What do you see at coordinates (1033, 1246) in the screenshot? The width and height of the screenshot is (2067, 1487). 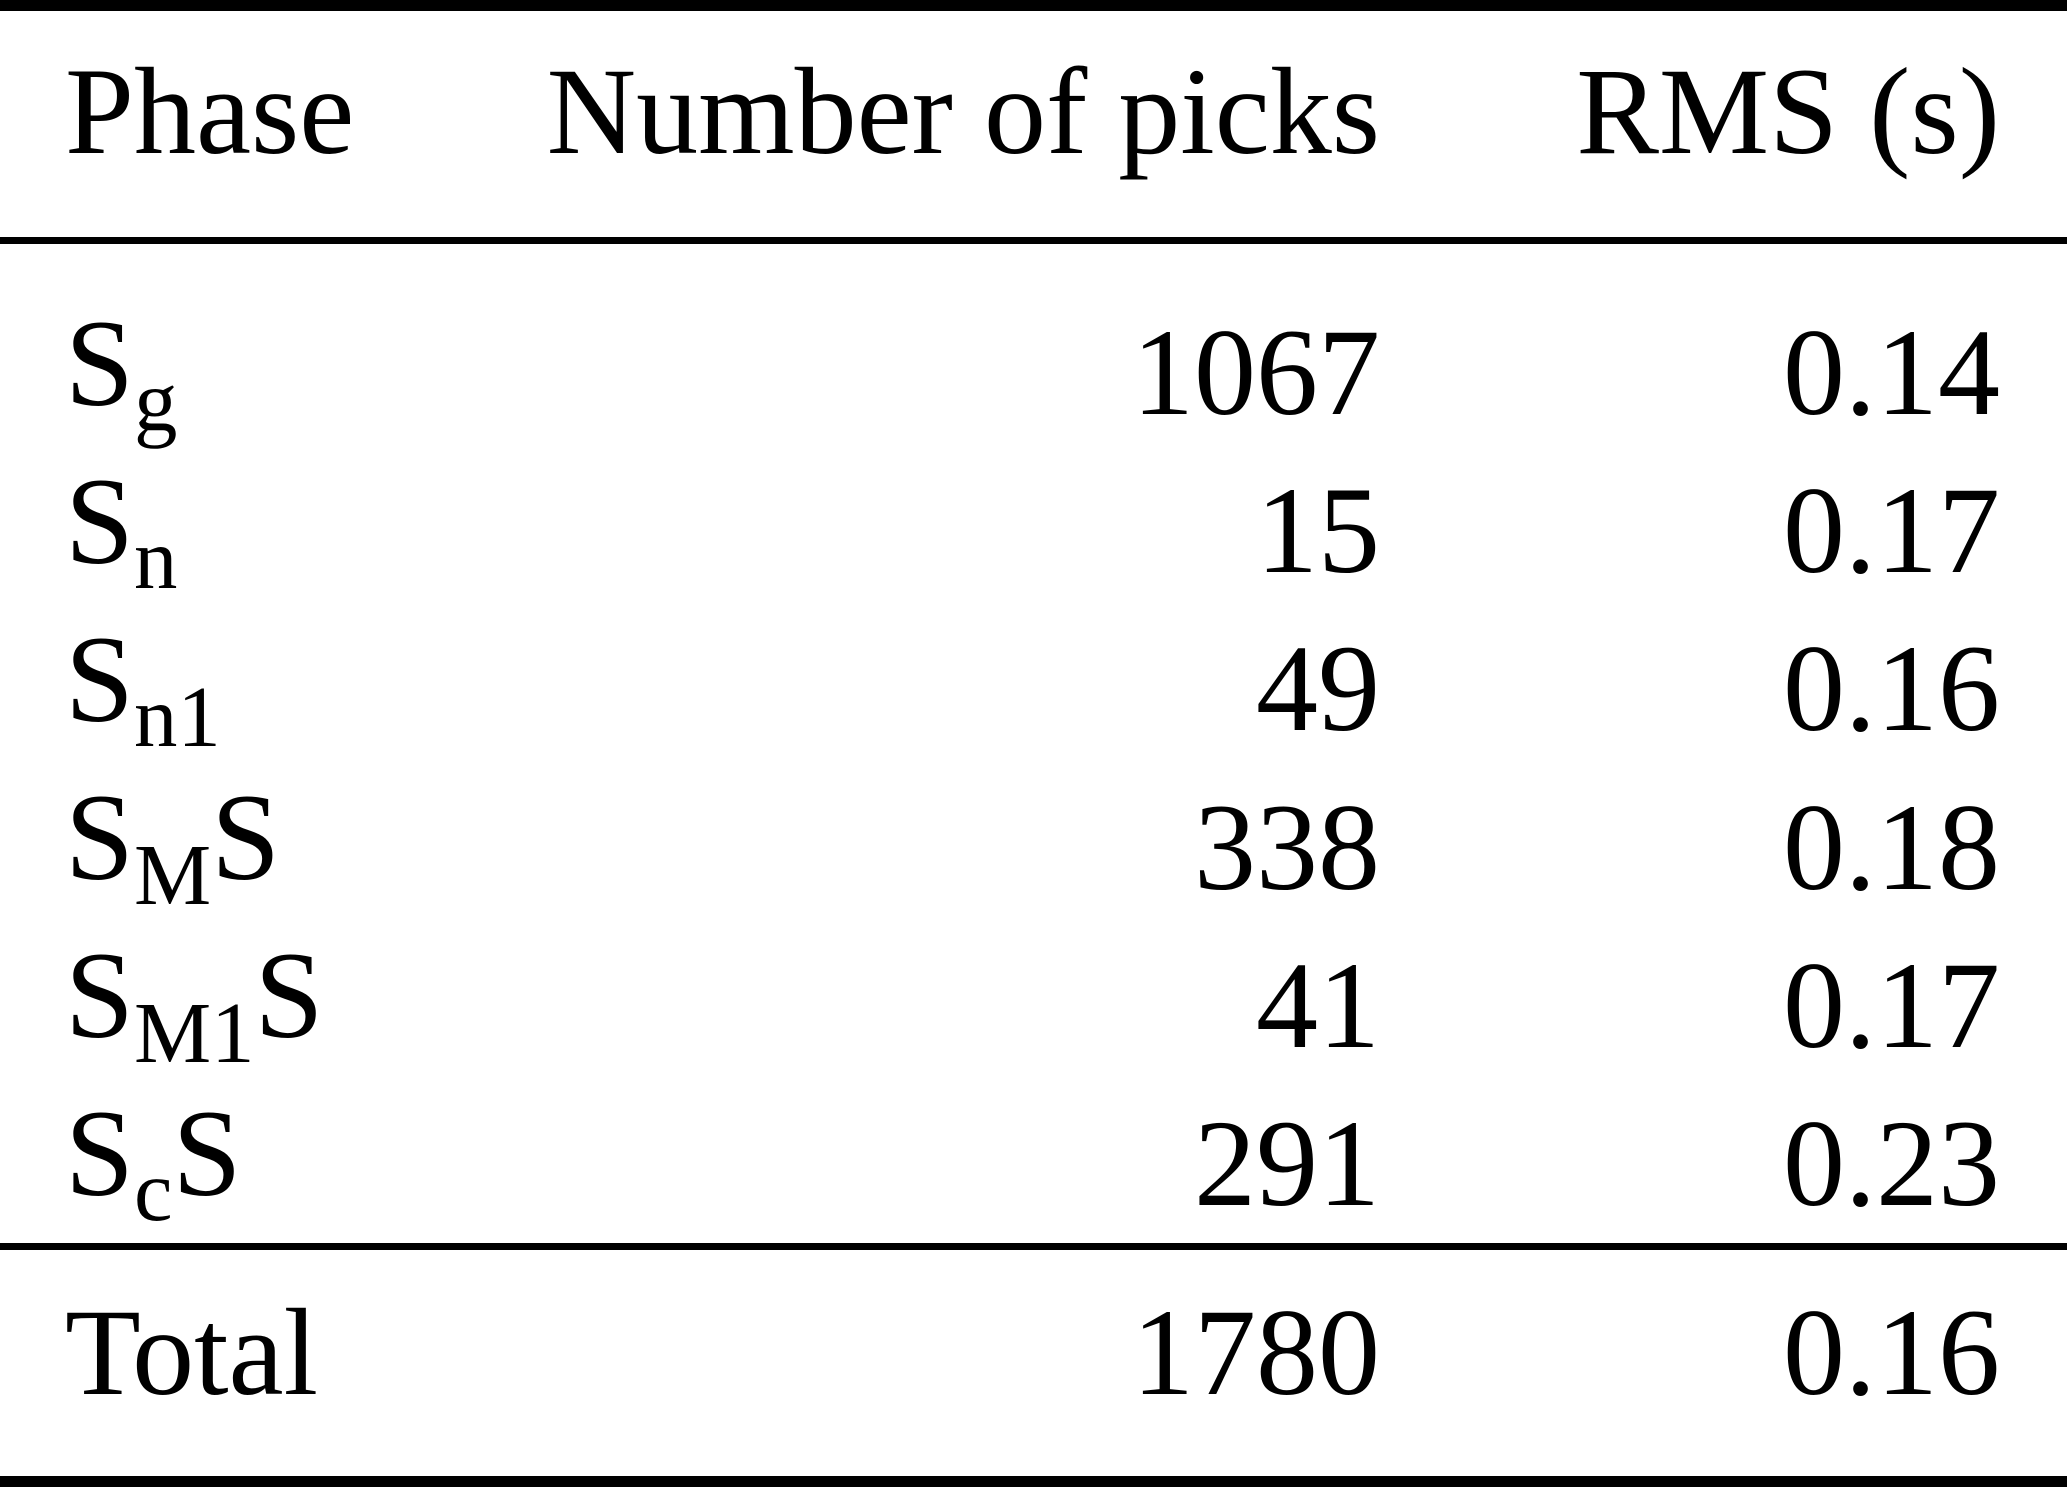 I see `table-total-rule` at bounding box center [1033, 1246].